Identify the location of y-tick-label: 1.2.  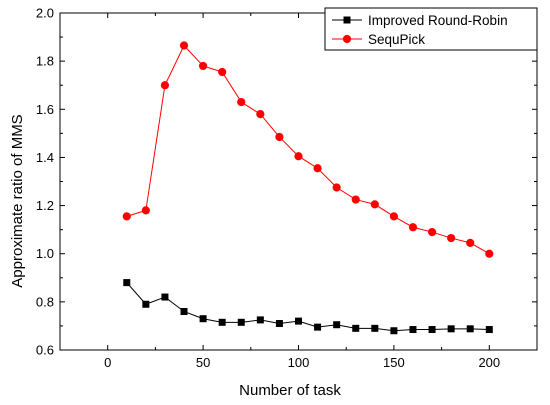
(45, 205).